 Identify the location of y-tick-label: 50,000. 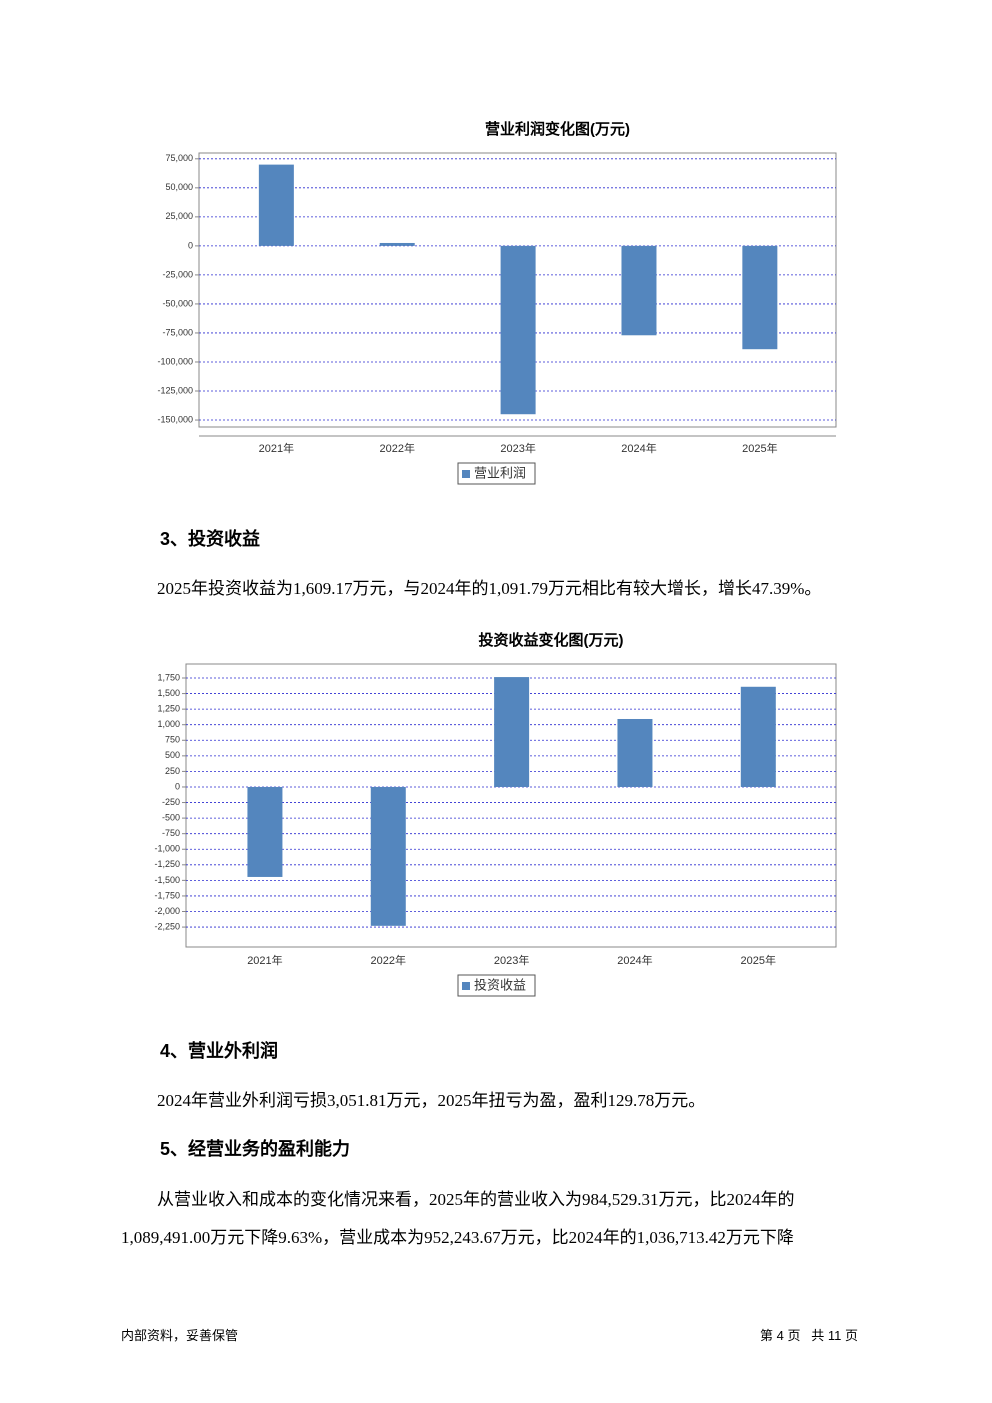
(179, 187).